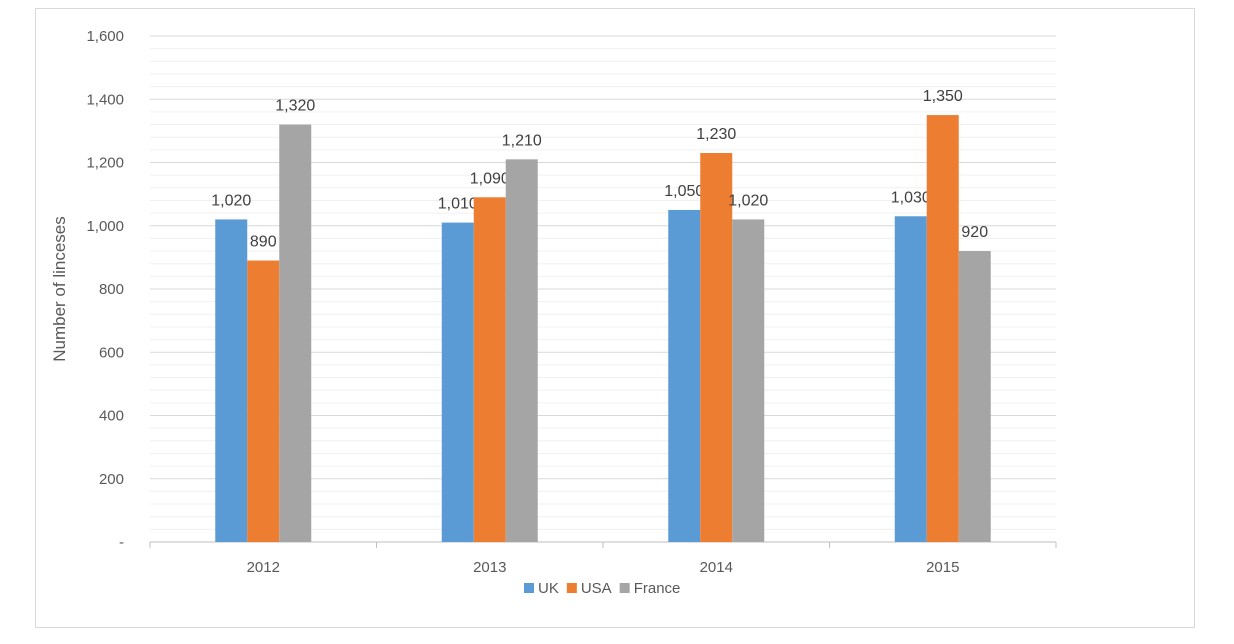 The image size is (1234, 644). I want to click on data-label: 1,210, so click(522, 140).